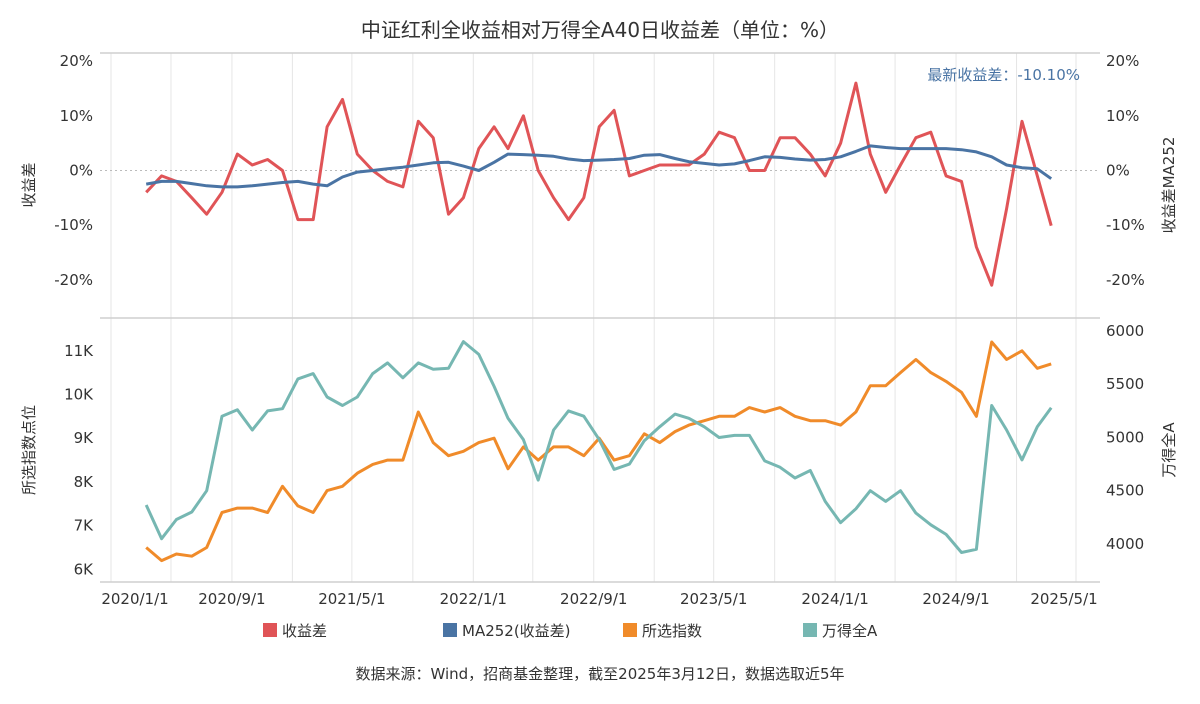 The image size is (1200, 704). What do you see at coordinates (1125, 331) in the screenshot?
I see `bottom-right-tick-label: 6000` at bounding box center [1125, 331].